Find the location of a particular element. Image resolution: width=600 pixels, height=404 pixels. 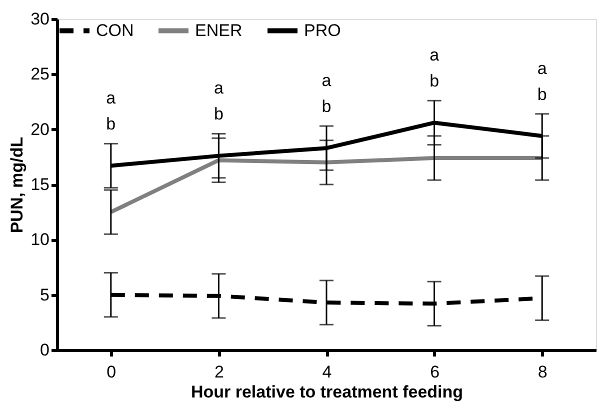

legend-label: ENER is located at coordinates (218, 30).